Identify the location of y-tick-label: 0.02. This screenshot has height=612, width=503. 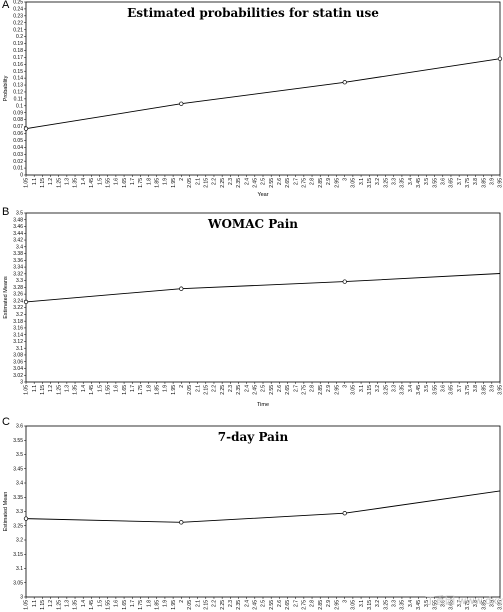
(18, 162).